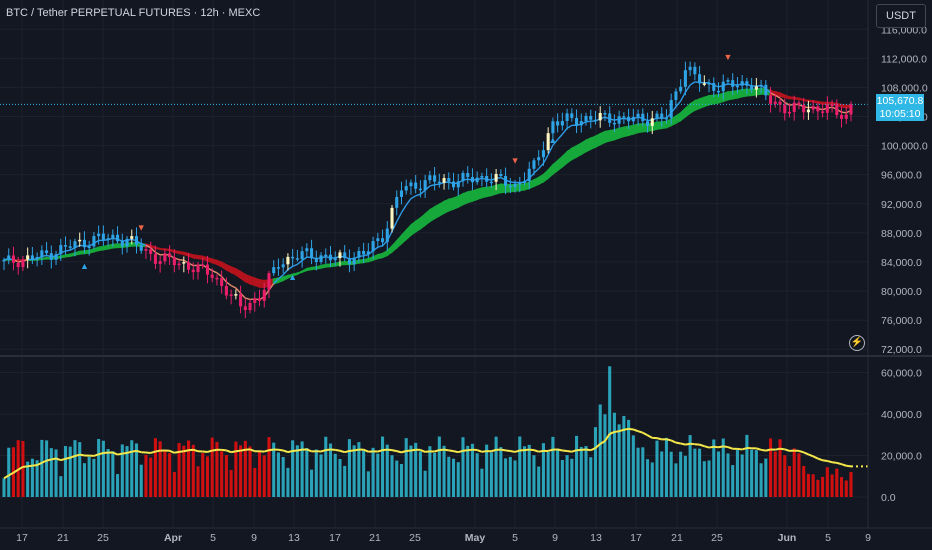 The height and width of the screenshot is (550, 932). I want to click on time-tick-label: 17, so click(335, 538).